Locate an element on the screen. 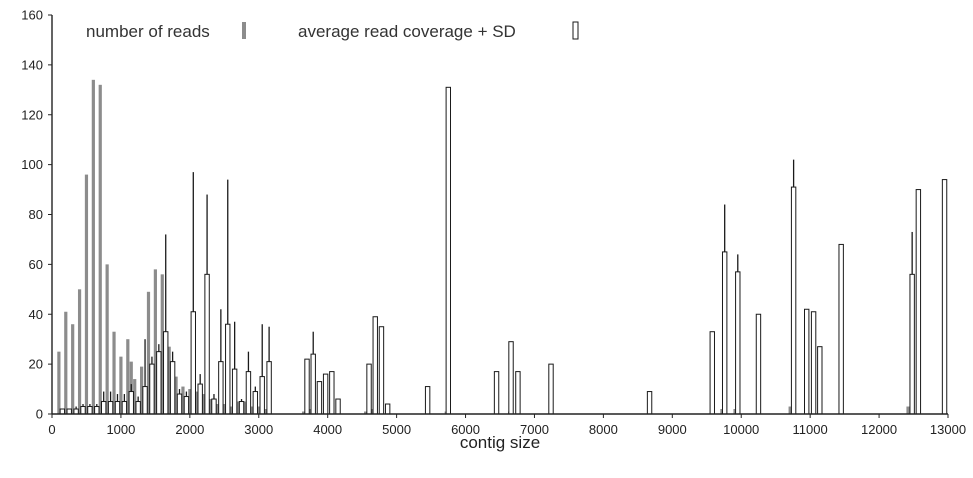 This screenshot has height=478, width=973. y-tick-label: 100 is located at coordinates (32, 164).